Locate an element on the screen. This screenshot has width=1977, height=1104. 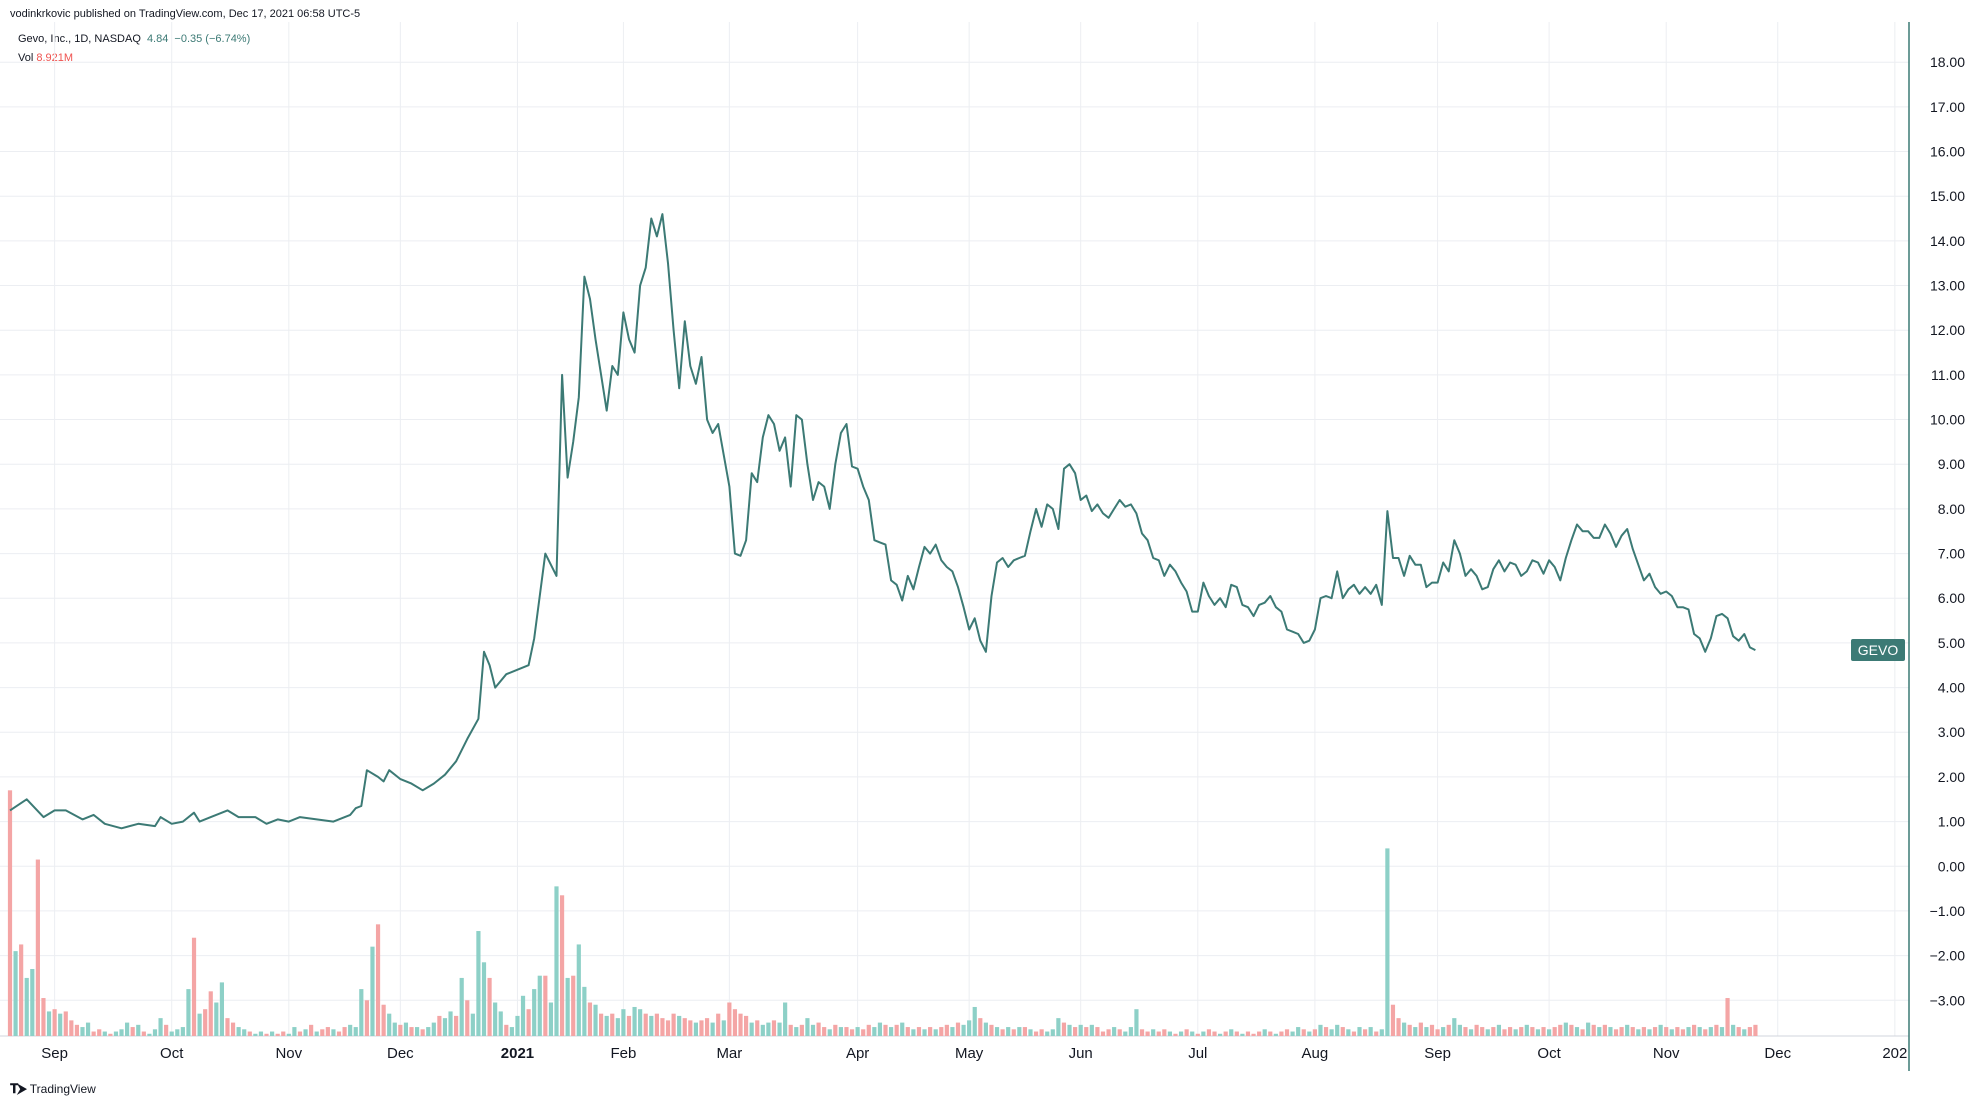
time-tick-label: Nov is located at coordinates (288, 1053).